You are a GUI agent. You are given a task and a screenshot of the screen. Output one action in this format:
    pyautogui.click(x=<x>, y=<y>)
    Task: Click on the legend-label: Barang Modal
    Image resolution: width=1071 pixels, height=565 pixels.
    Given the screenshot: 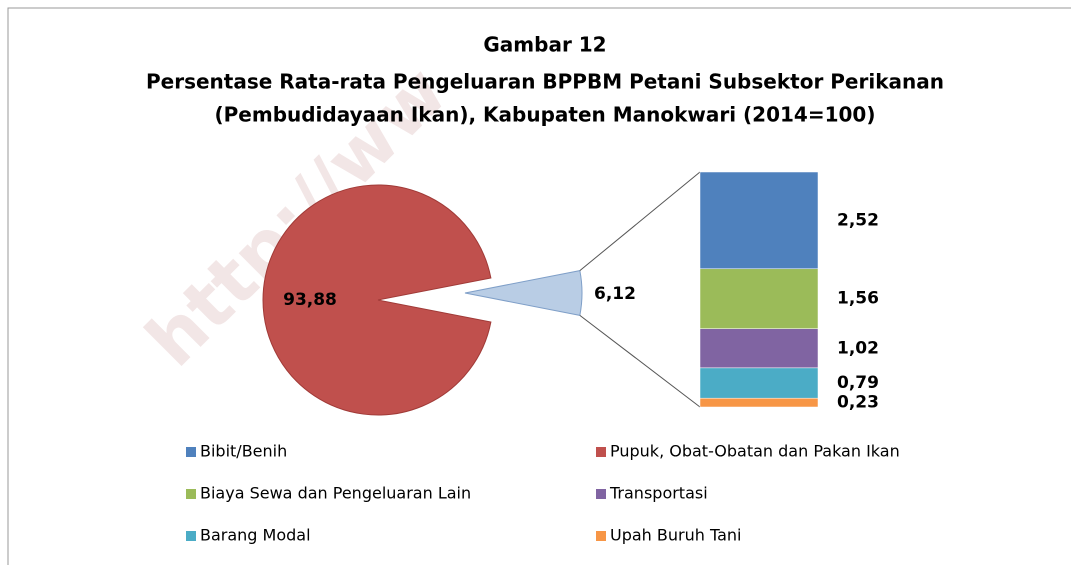 What is the action you would take?
    pyautogui.click(x=255, y=535)
    